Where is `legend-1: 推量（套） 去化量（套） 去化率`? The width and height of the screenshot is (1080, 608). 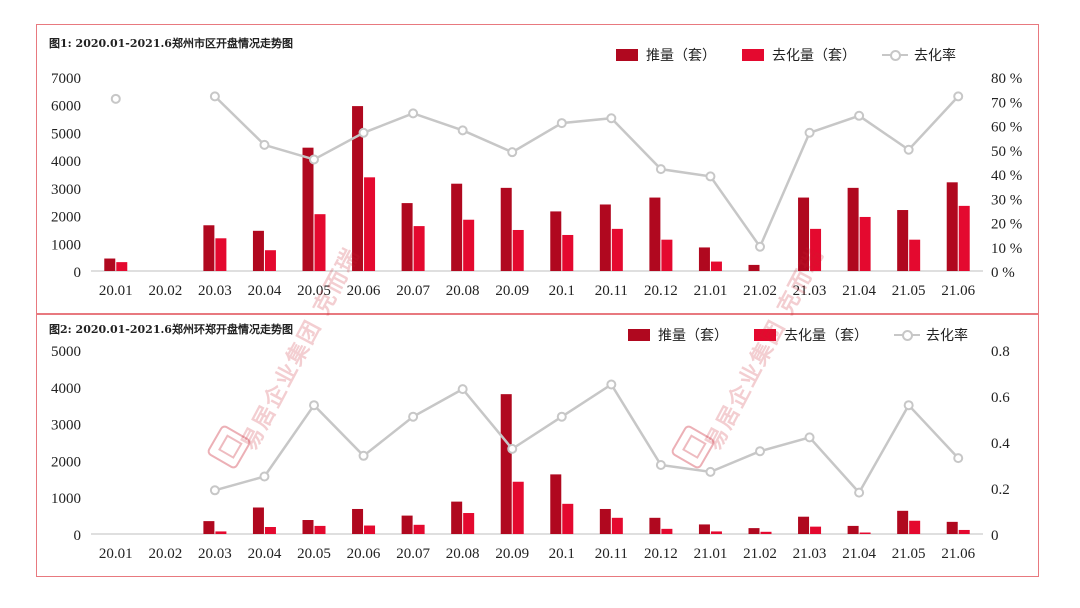
legend-1: 推量（套） 去化量（套） 去化率 is located at coordinates (786, 55).